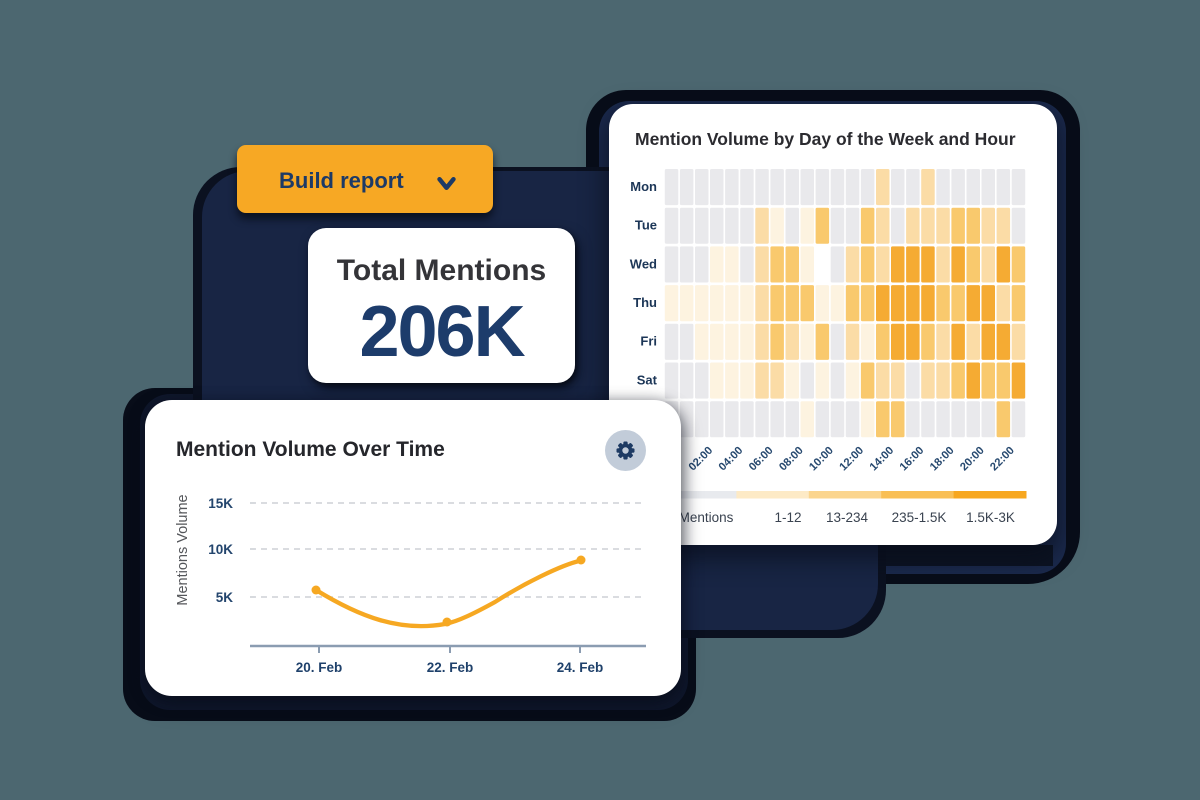 This screenshot has width=1200, height=800. I want to click on svg-text: Mentions, so click(706, 517).